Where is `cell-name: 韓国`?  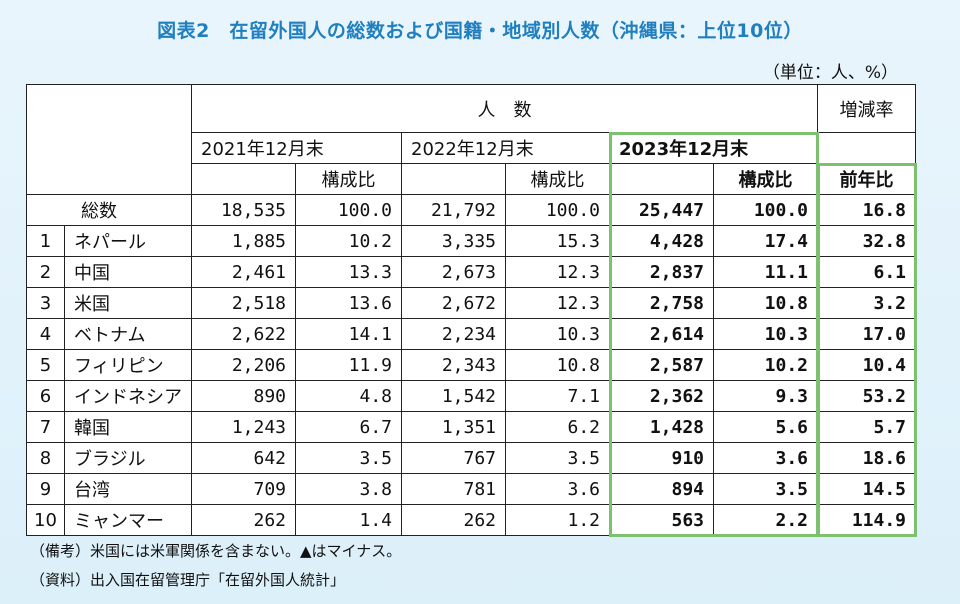
cell-name: 韓国 is located at coordinates (128, 427).